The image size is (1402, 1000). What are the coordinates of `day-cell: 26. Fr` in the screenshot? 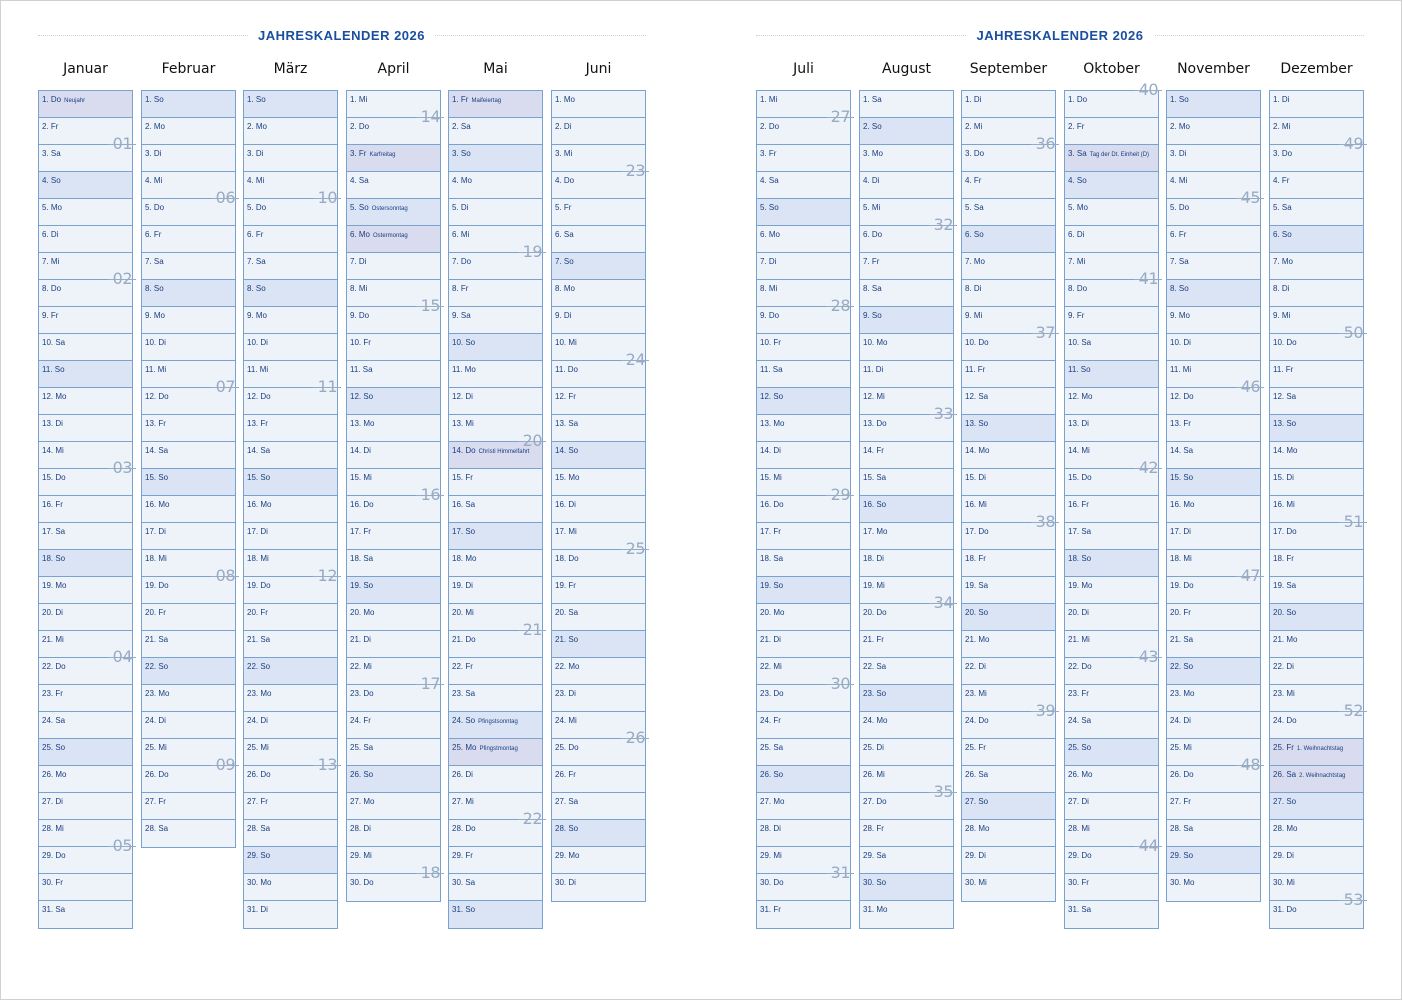 It's located at (598, 779).